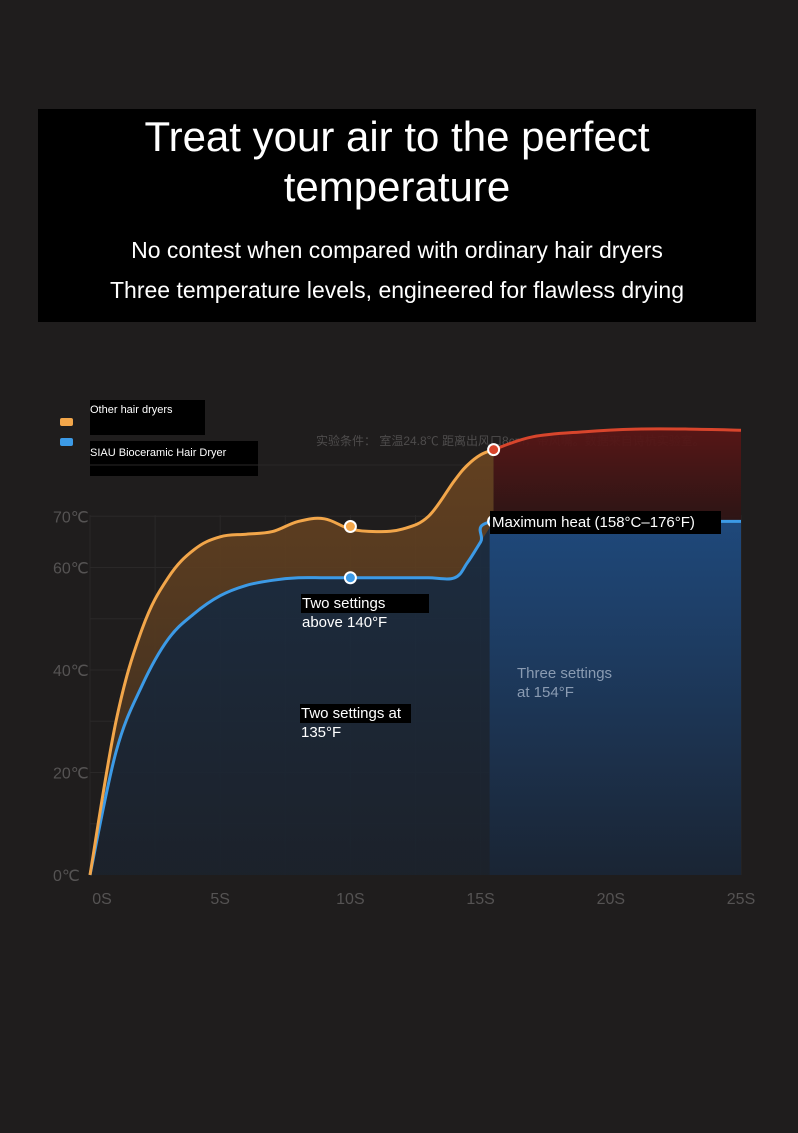 The height and width of the screenshot is (1133, 798). What do you see at coordinates (545, 692) in the screenshot?
I see `annotation-three-154-line2: at 154°F` at bounding box center [545, 692].